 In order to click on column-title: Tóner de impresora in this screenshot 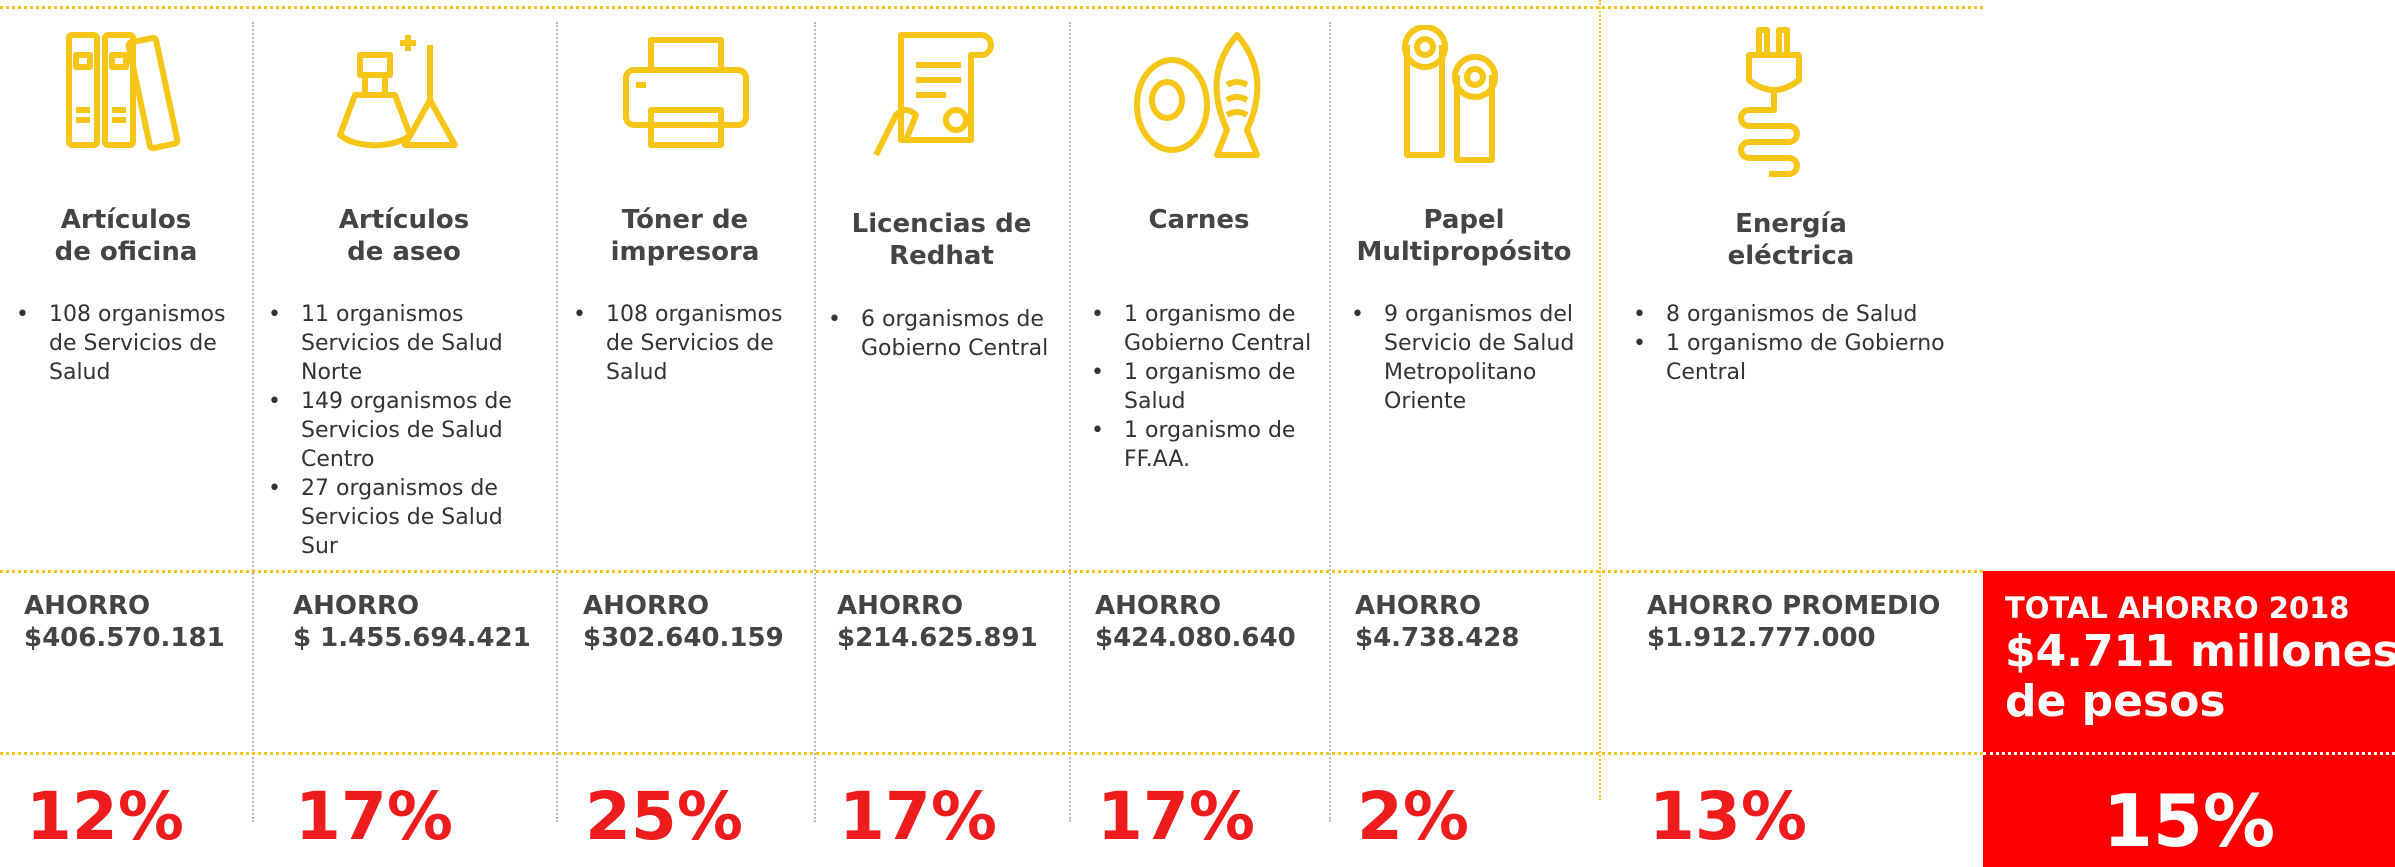, I will do `click(685, 236)`.